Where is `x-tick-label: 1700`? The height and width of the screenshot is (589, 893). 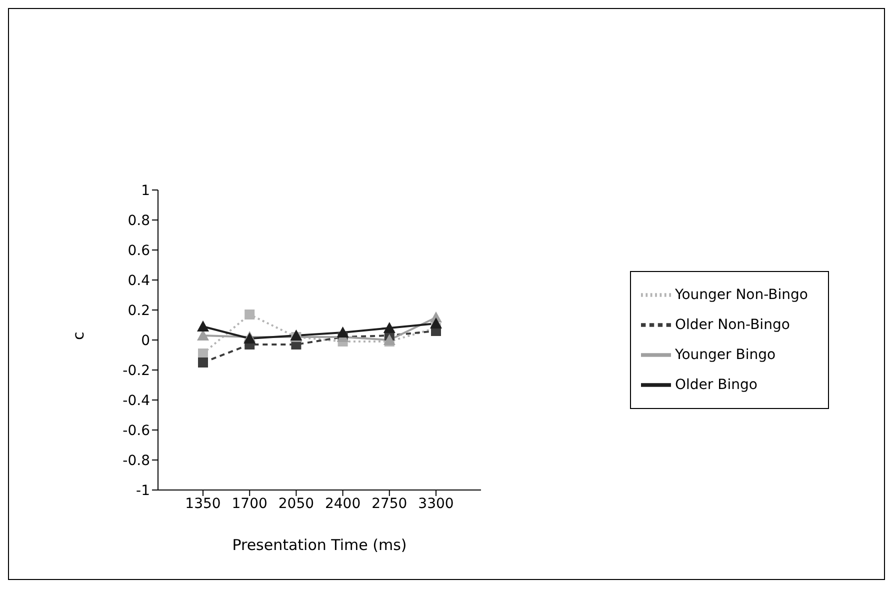 x-tick-label: 1700 is located at coordinates (250, 504).